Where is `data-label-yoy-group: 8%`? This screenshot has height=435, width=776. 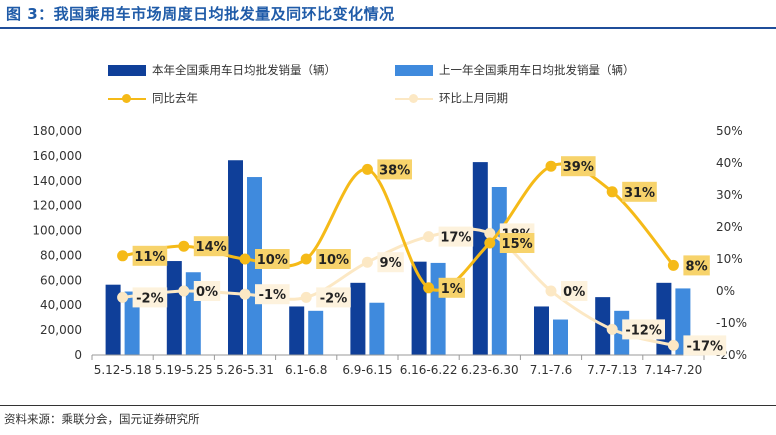
data-label-yoy-group: 8% is located at coordinates (696, 265).